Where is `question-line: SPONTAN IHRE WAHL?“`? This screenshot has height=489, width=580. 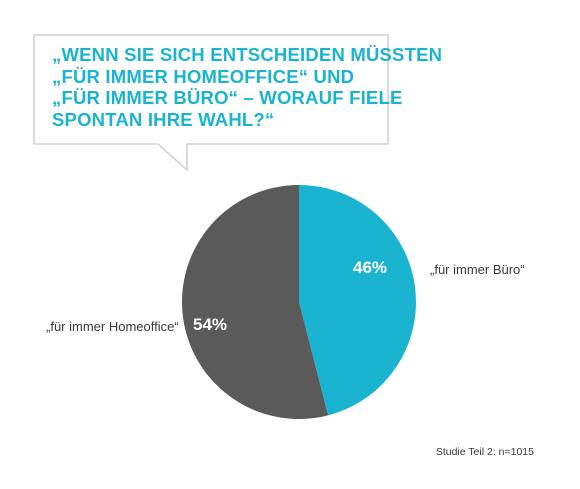
question-line: SPONTAN IHRE WAHL?“ is located at coordinates (163, 119).